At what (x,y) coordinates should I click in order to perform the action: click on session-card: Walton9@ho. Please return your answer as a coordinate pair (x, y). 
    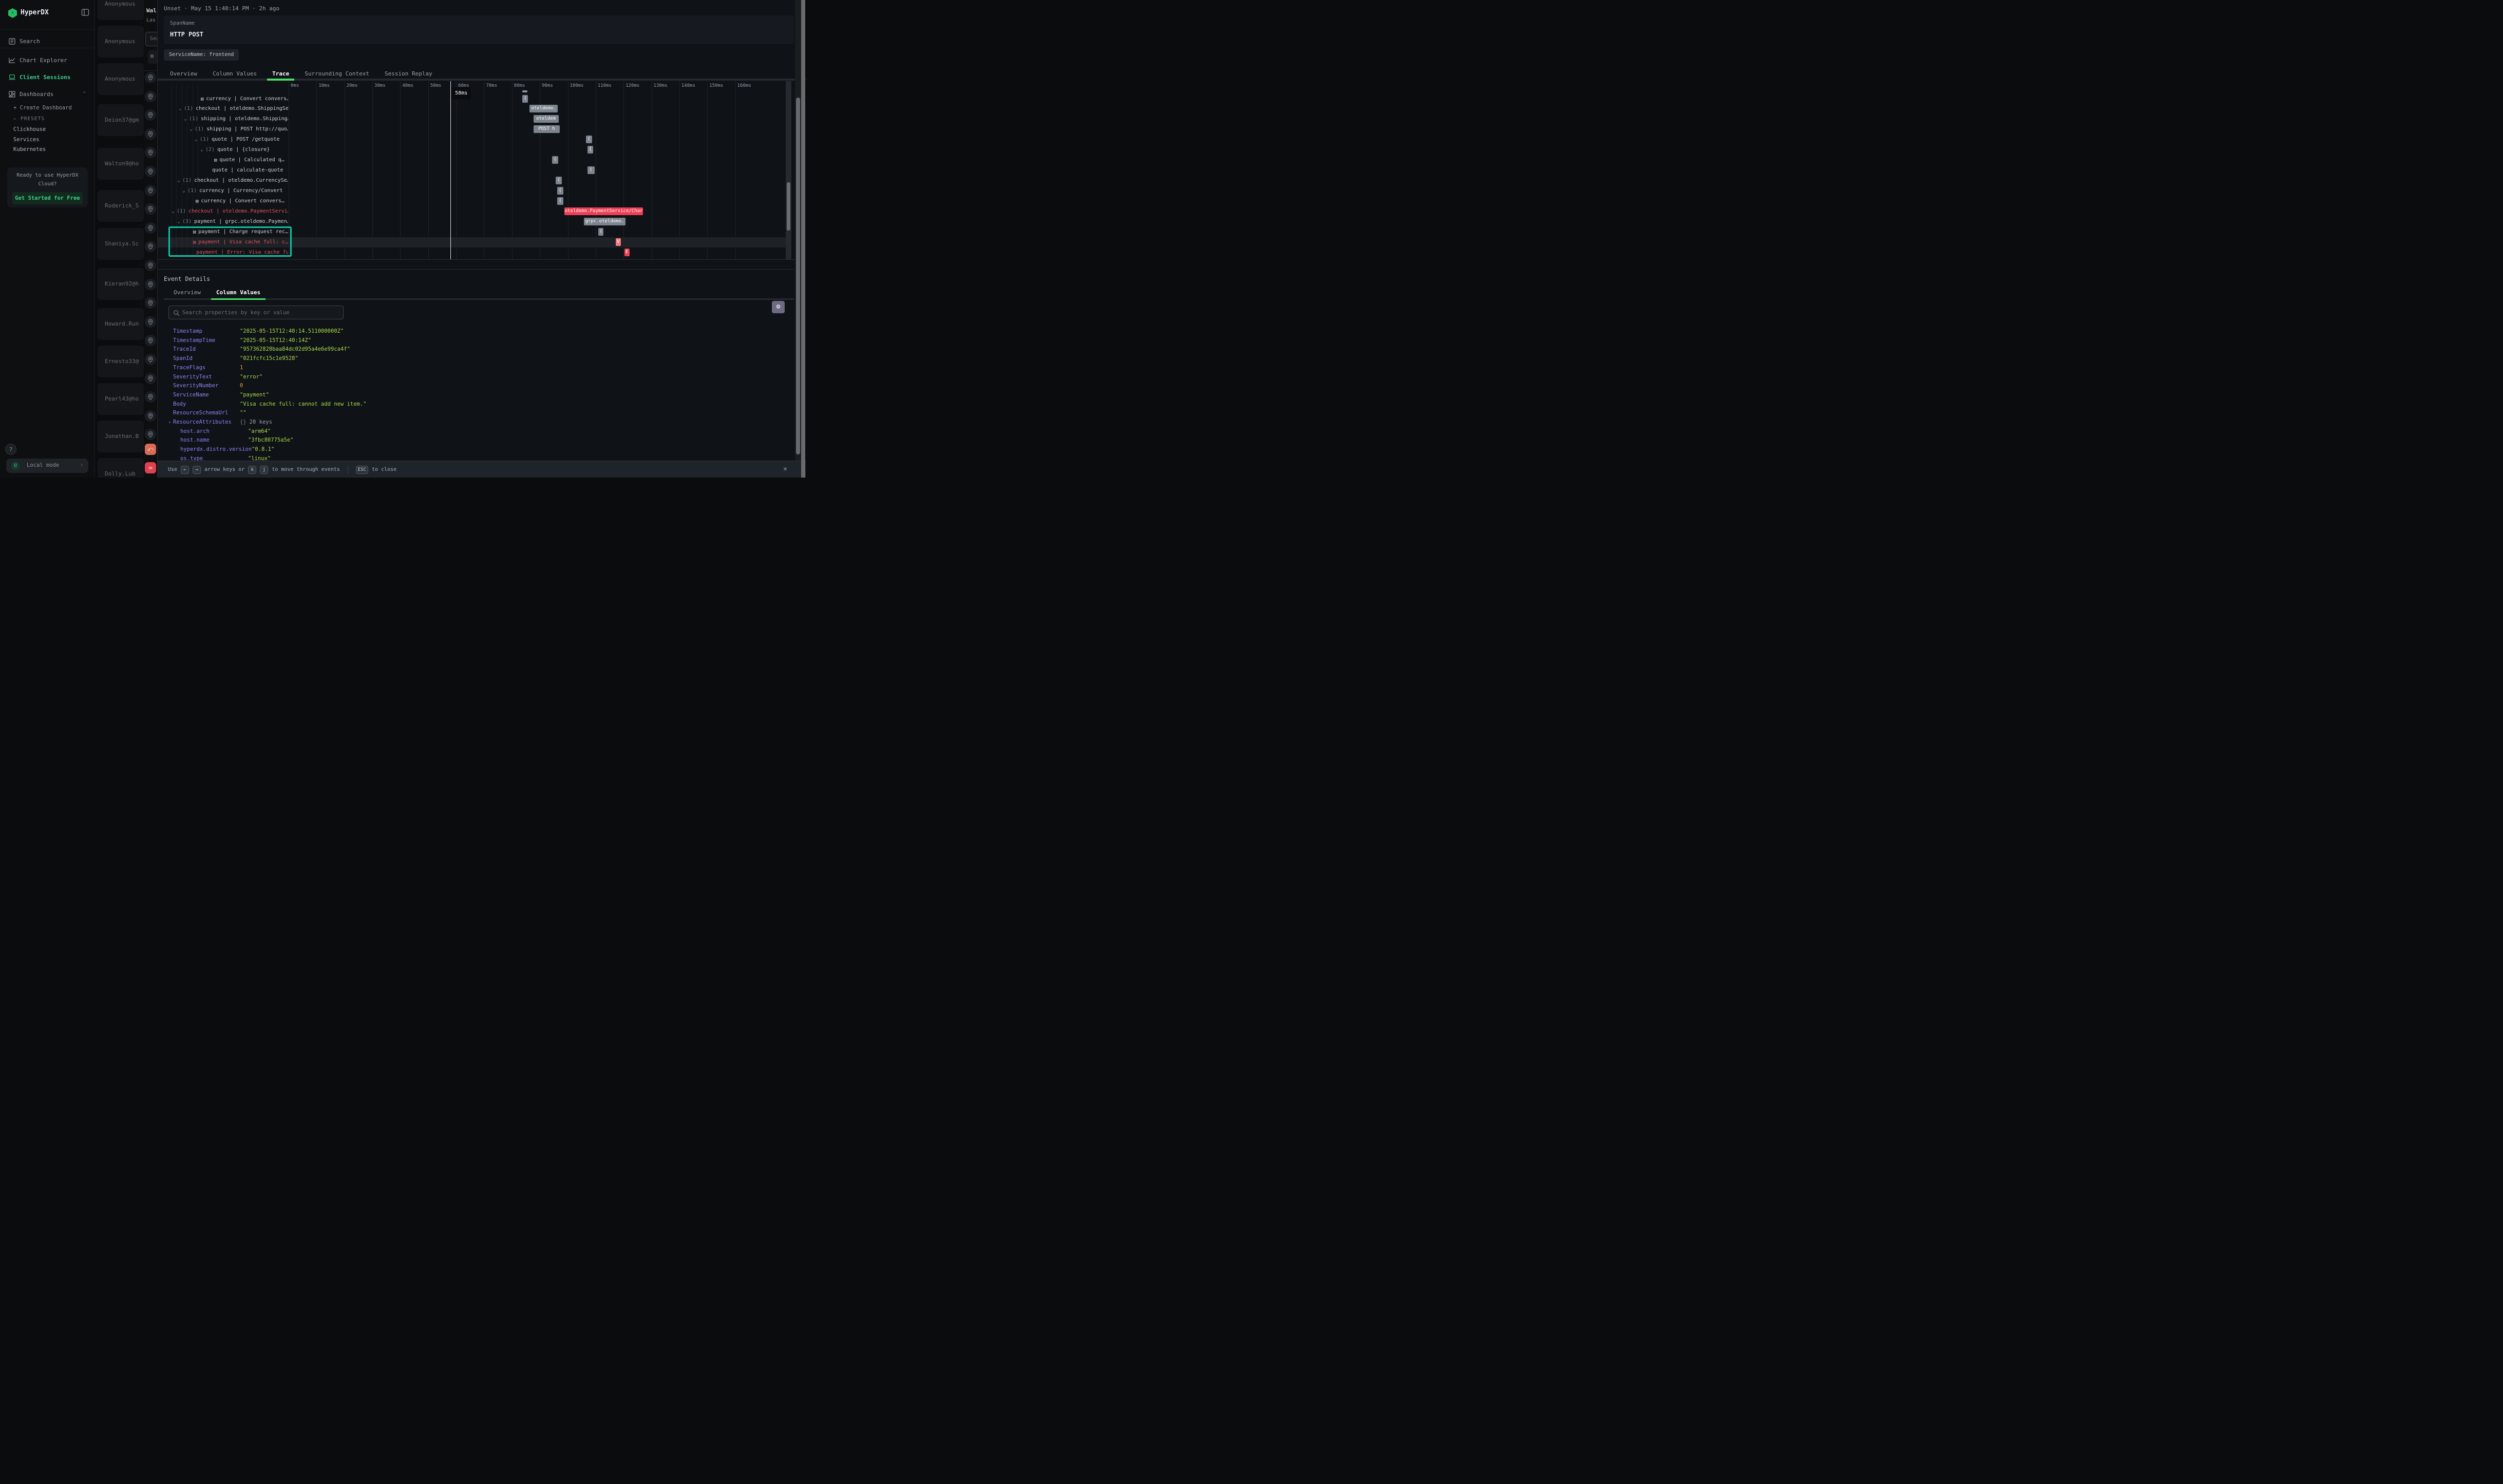
    Looking at the image, I should click on (121, 164).